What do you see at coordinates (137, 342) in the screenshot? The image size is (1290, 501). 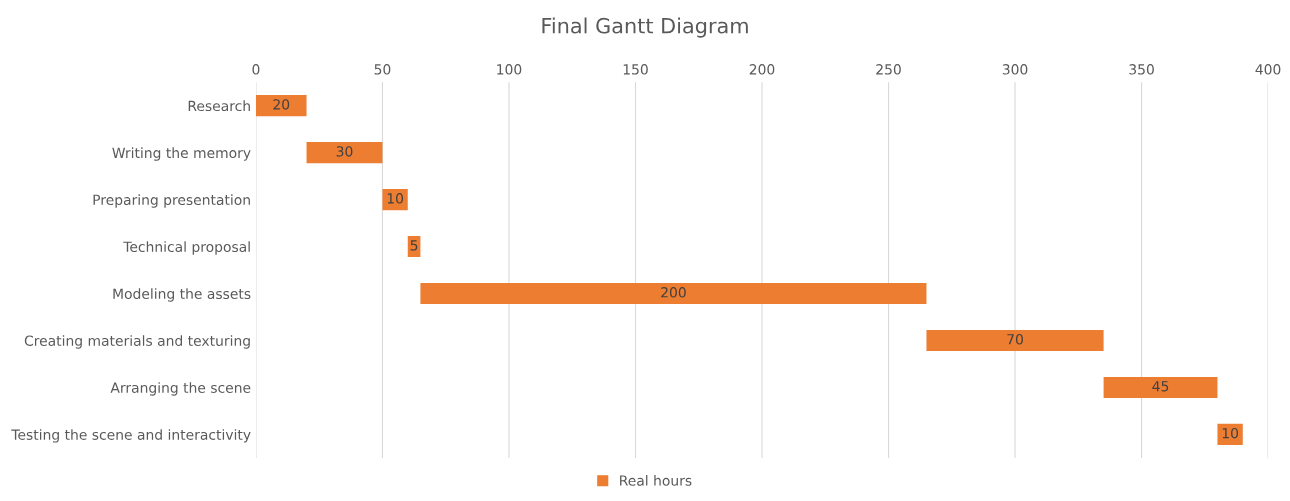 I see `y-tick-label: Creating materials and texturing` at bounding box center [137, 342].